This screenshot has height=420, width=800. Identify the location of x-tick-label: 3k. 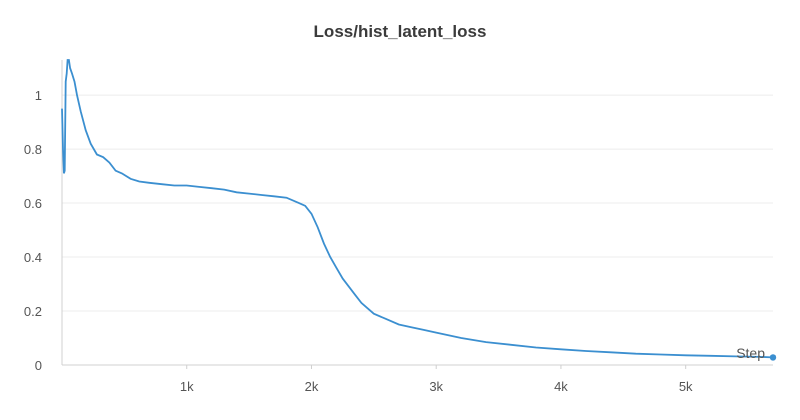
(436, 386).